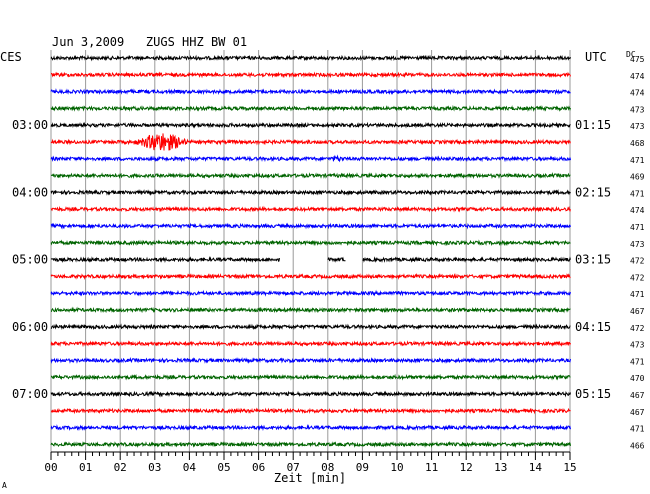 This screenshot has width=650, height=494. I want to click on left-time-label: 07:00, so click(30, 394).